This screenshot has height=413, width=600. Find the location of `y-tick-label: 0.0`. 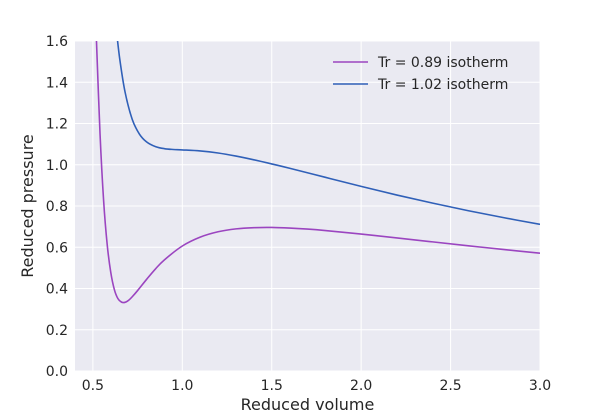

y-tick-label: 0.0 is located at coordinates (57, 372).